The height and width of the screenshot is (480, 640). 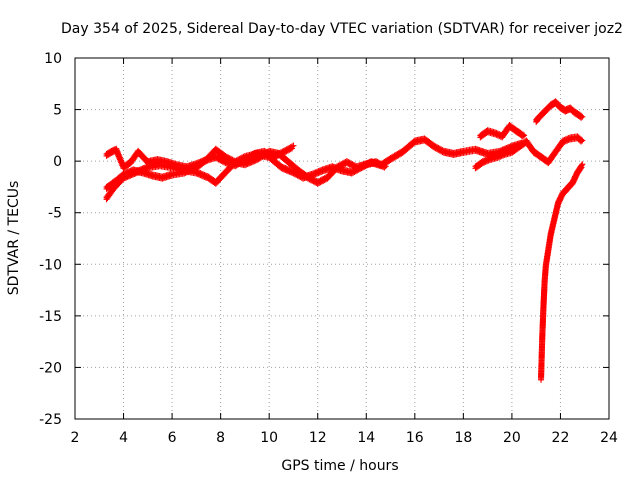 What do you see at coordinates (339, 466) in the screenshot?
I see `x-axis-label: GPS time / hours` at bounding box center [339, 466].